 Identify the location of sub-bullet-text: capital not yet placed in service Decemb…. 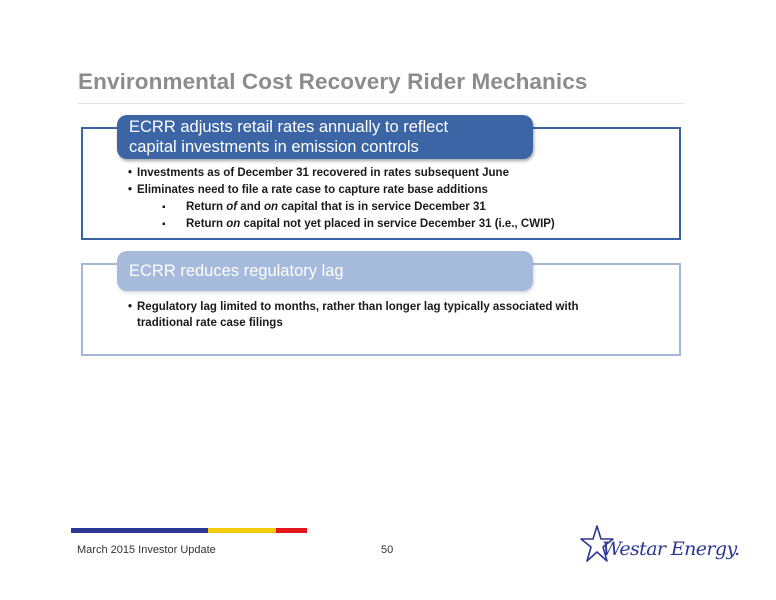
(397, 224).